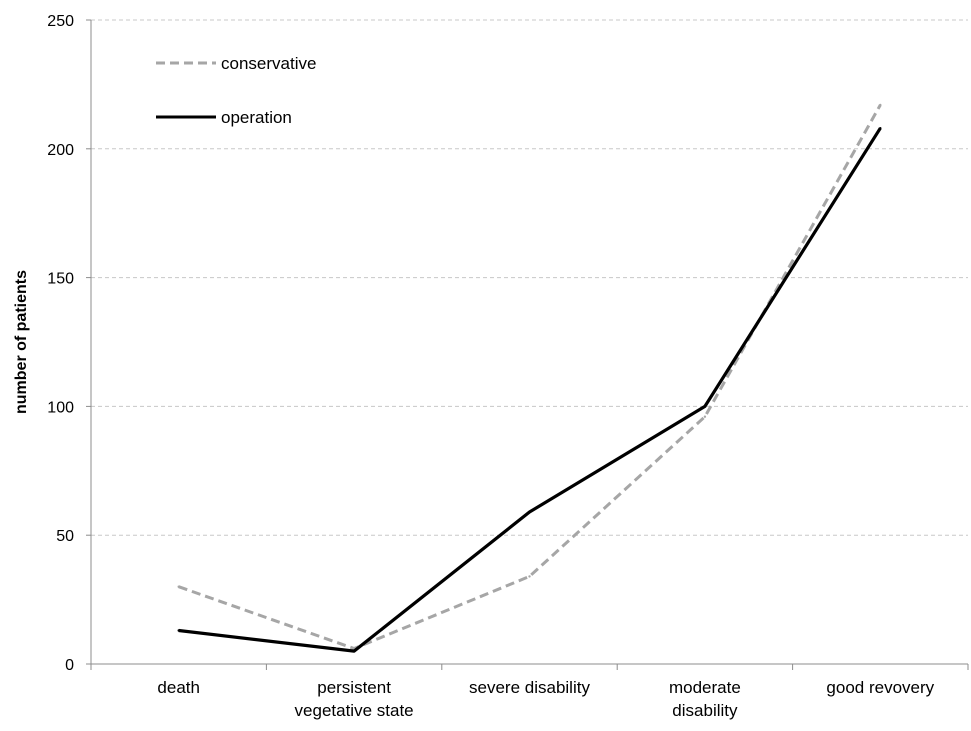 Image resolution: width=971 pixels, height=731 pixels. What do you see at coordinates (354, 687) in the screenshot?
I see `x-tick-label: persistent` at bounding box center [354, 687].